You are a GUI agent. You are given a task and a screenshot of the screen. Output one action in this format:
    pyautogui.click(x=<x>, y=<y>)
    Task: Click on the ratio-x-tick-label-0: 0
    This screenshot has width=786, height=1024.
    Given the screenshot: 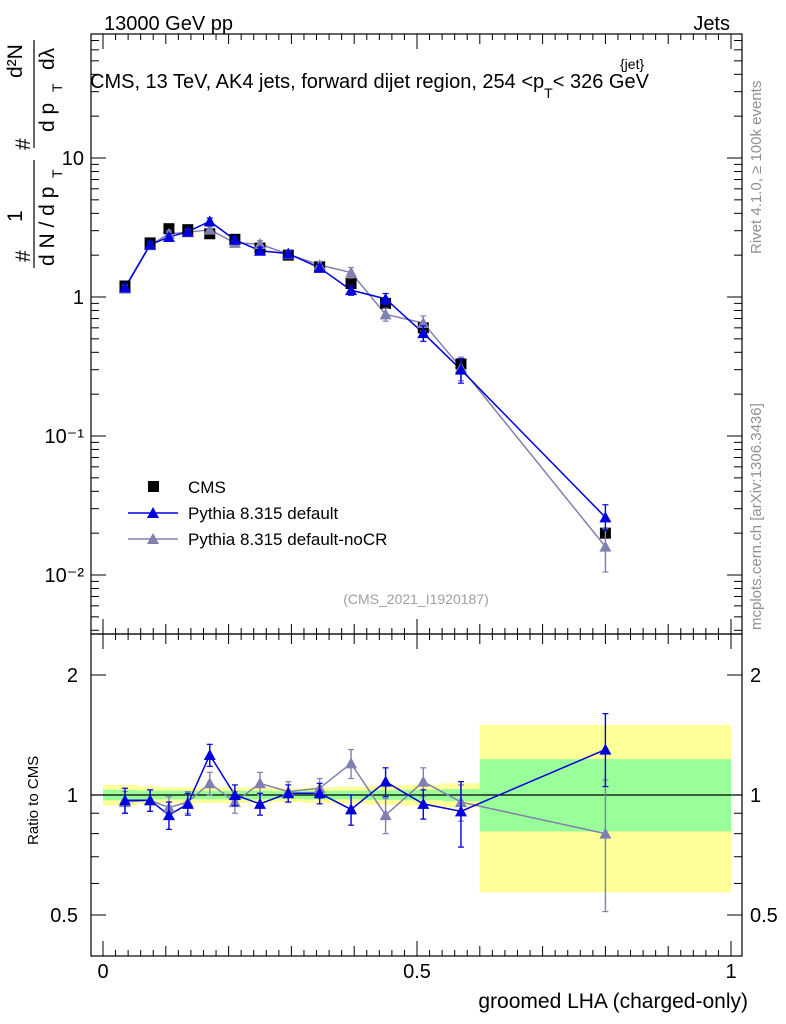 What is the action you would take?
    pyautogui.click(x=102, y=972)
    